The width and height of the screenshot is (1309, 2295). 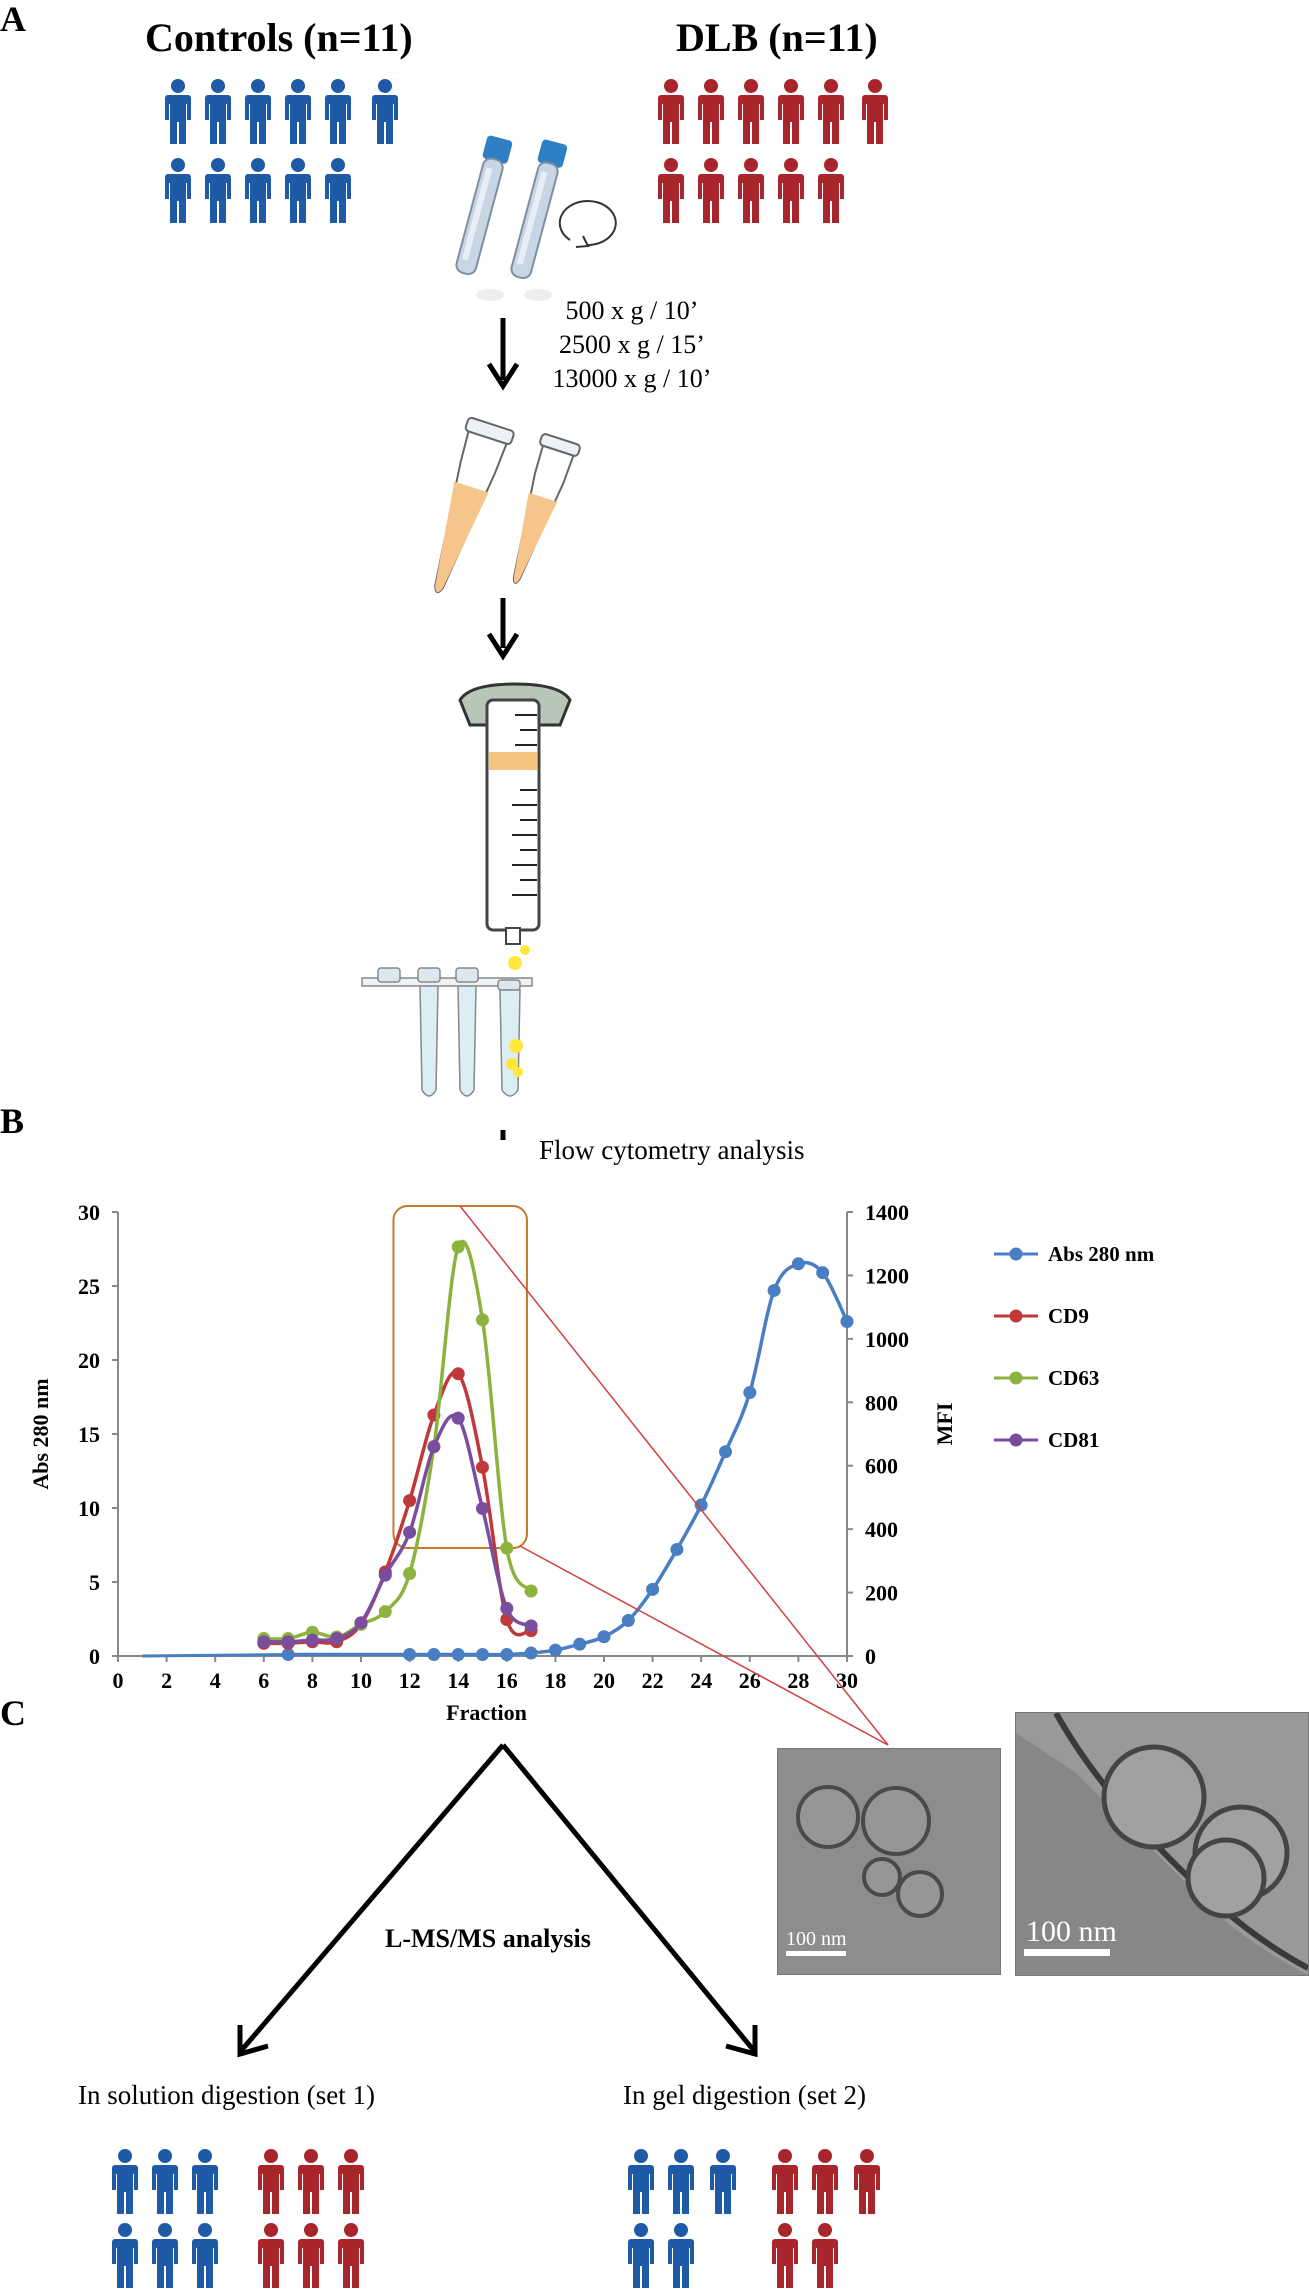 I want to click on centrifugation-step-3: 13000 x g / 10’, so click(x=632, y=378).